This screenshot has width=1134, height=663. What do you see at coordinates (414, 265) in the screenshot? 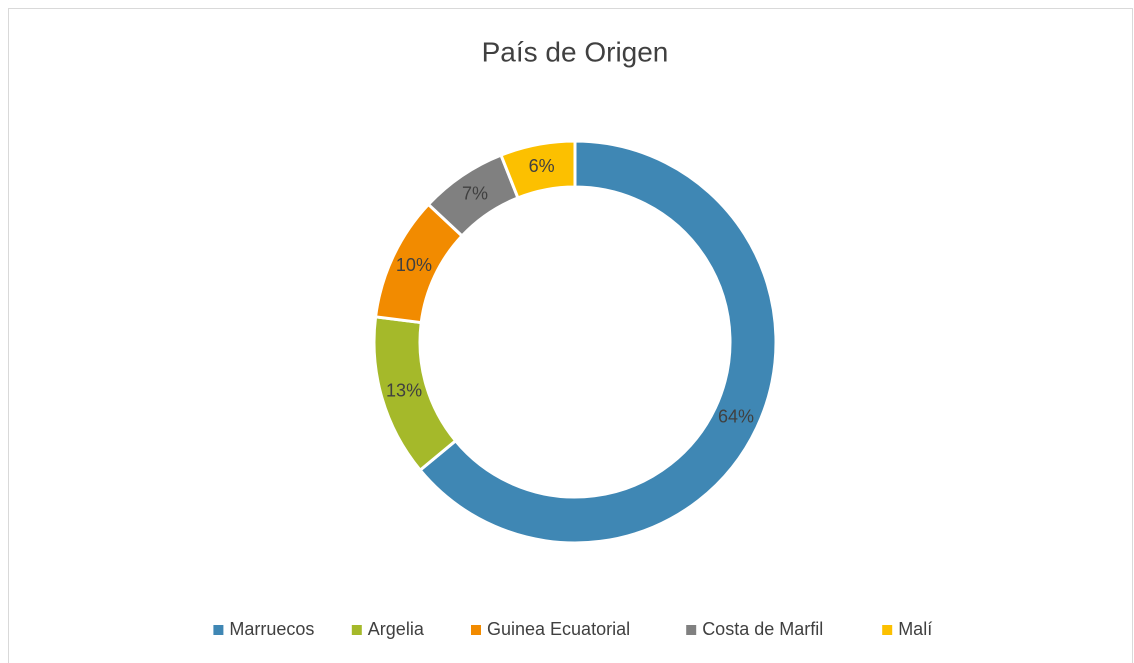
I see `data-label: 10%` at bounding box center [414, 265].